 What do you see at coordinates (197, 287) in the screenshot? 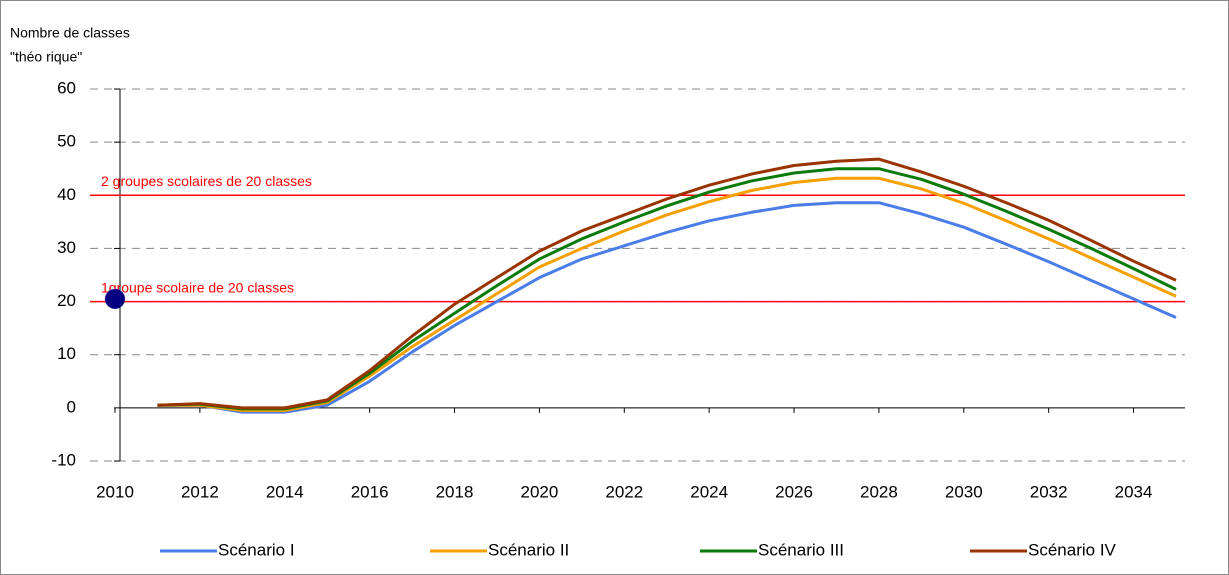
I see `reference-label: 1groupe scolaire de 20 classes` at bounding box center [197, 287].